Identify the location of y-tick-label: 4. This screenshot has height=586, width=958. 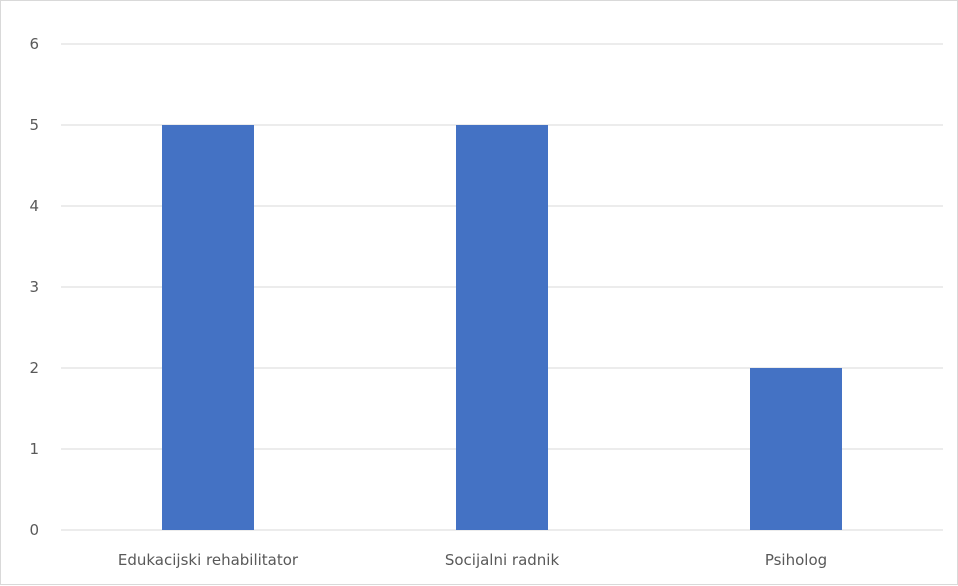
(34, 206).